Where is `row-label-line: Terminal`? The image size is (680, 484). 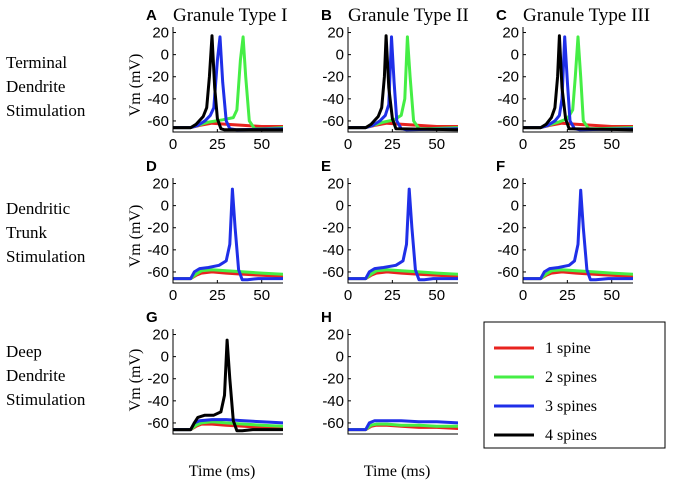
row-label-line: Terminal is located at coordinates (36, 62).